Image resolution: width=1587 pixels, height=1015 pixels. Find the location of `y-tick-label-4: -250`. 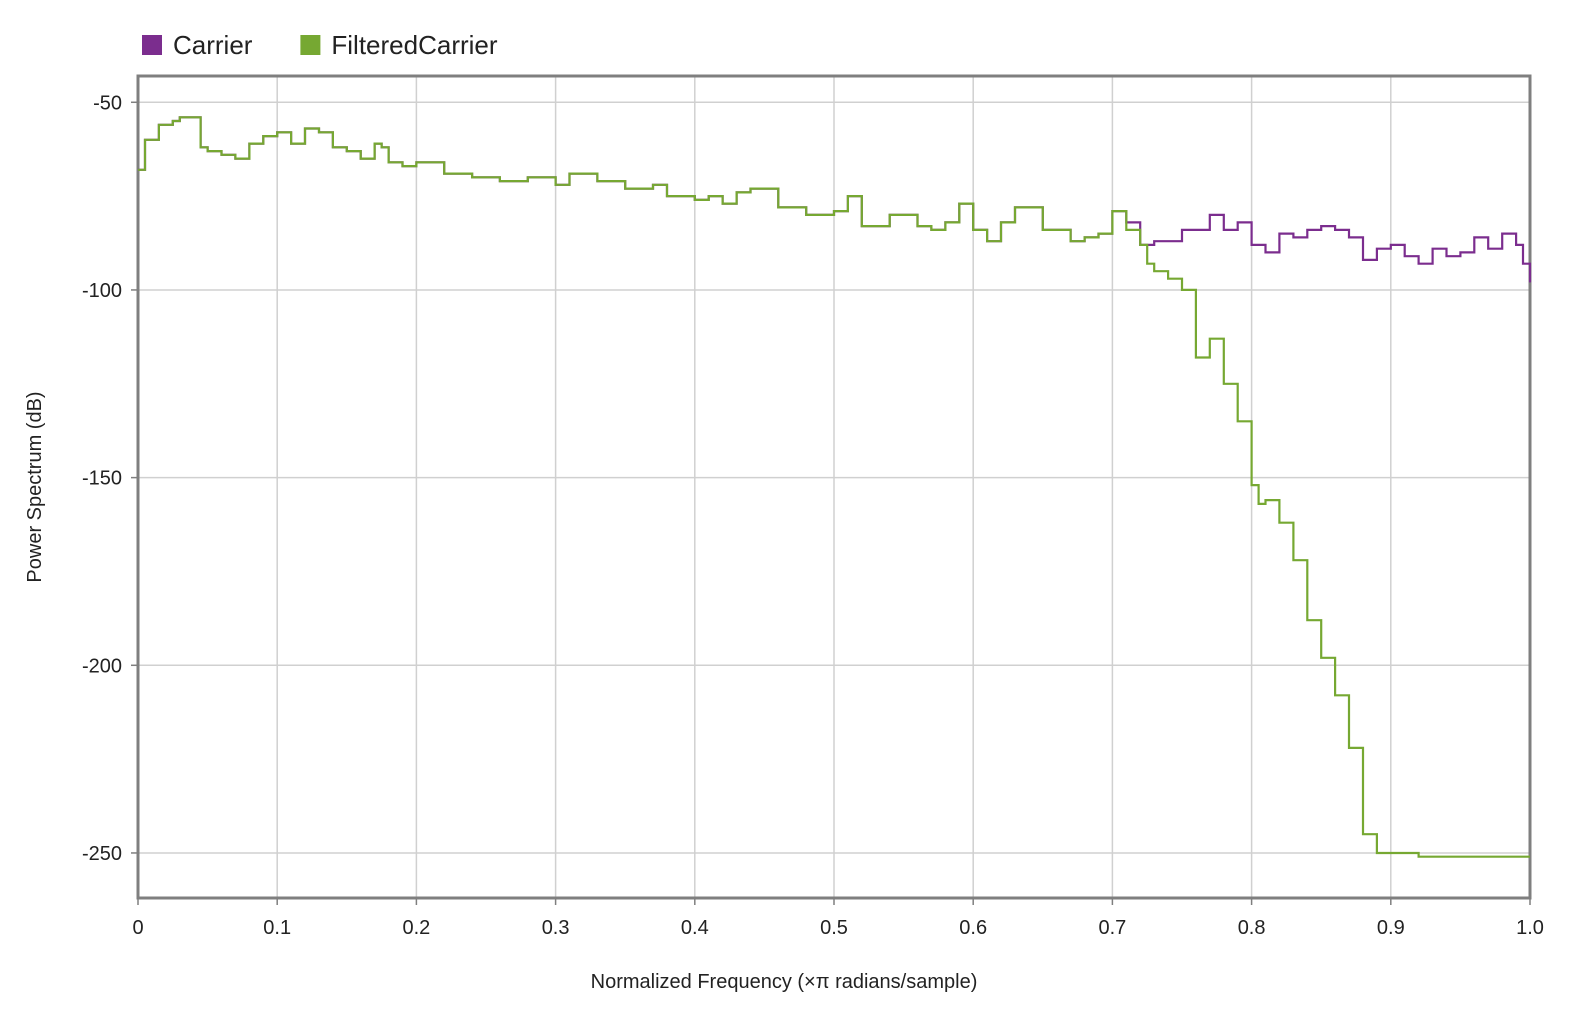

y-tick-label-4: -250 is located at coordinates (102, 854).